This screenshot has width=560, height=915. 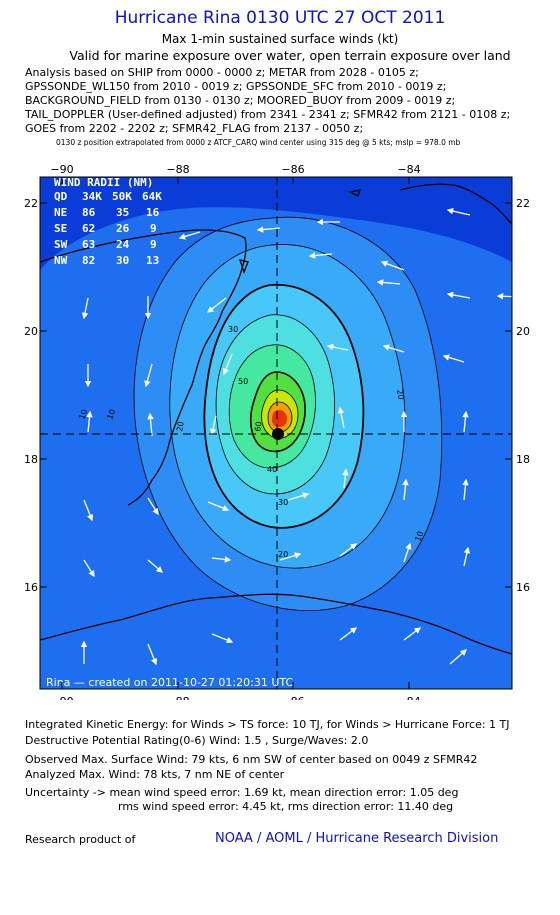 What do you see at coordinates (280, 18) in the screenshot?
I see `map-title: Hurricane Rina 0130 UTC 27 OCT 2011` at bounding box center [280, 18].